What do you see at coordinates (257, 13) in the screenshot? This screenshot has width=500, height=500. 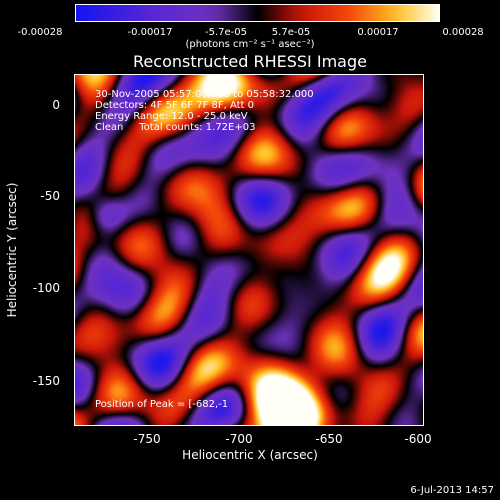 I see `colorbar` at bounding box center [257, 13].